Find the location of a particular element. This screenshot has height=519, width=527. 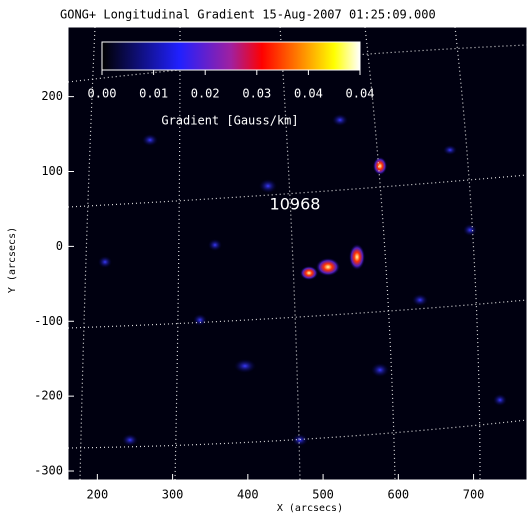

x-axis-label: X (arcsecs) is located at coordinates (310, 508).